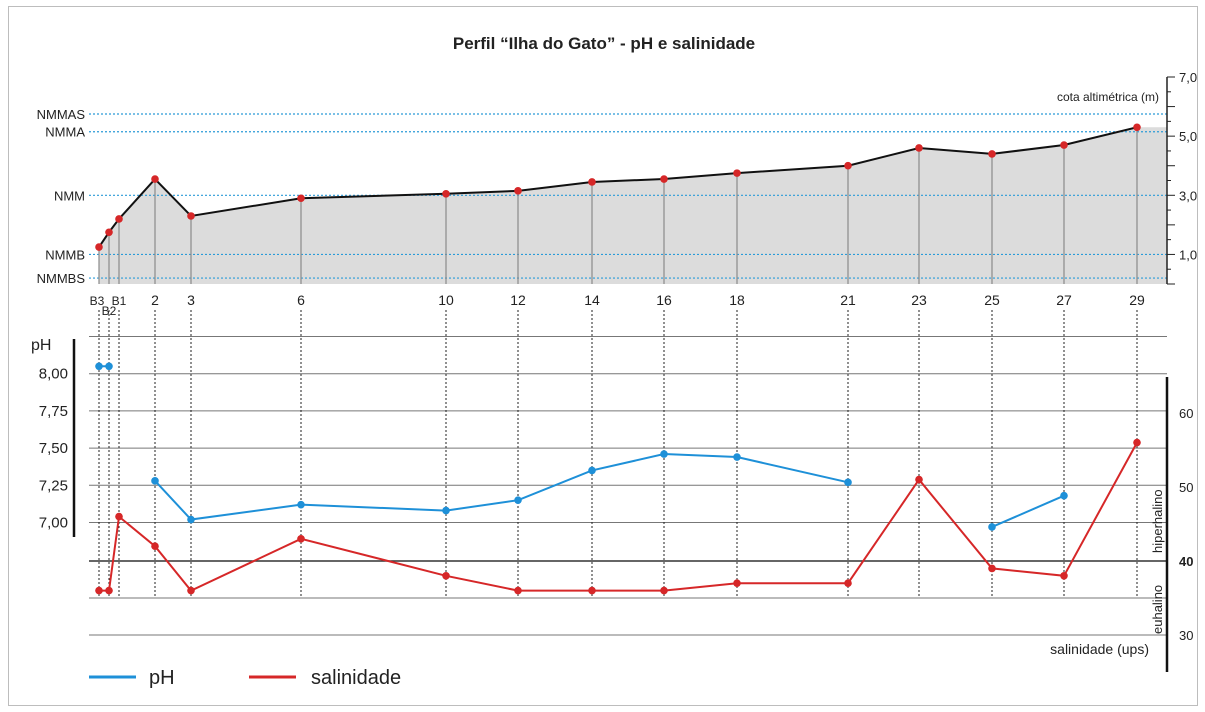 This screenshot has width=1205, height=712. Describe the element at coordinates (1186, 487) in the screenshot. I see `salinity-tick-label: 50` at that location.